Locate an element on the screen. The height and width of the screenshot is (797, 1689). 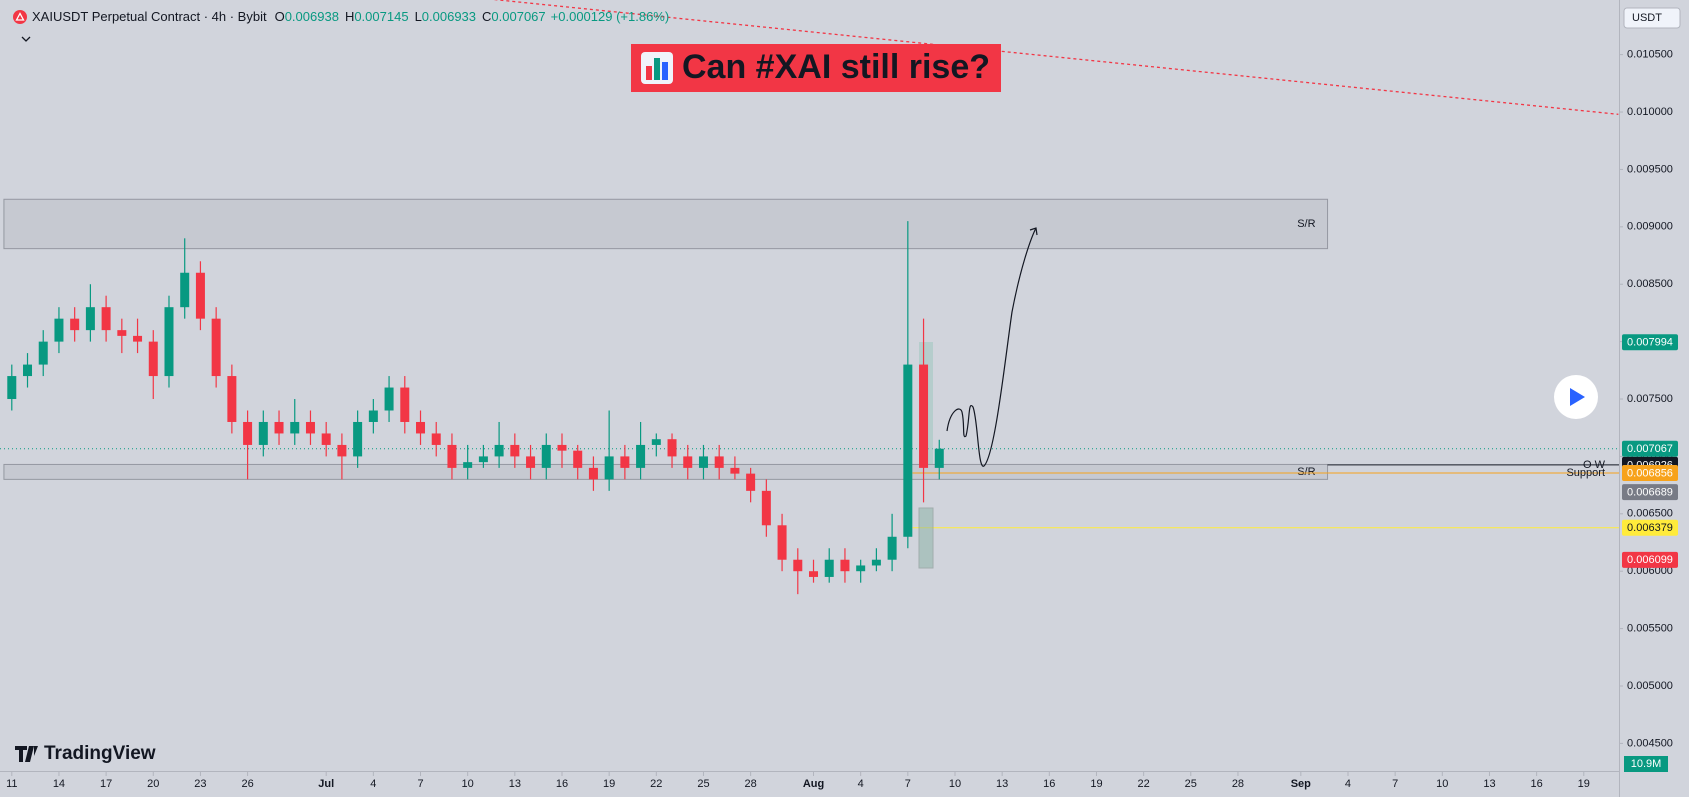
unit-box is located at coordinates (1652, 18).